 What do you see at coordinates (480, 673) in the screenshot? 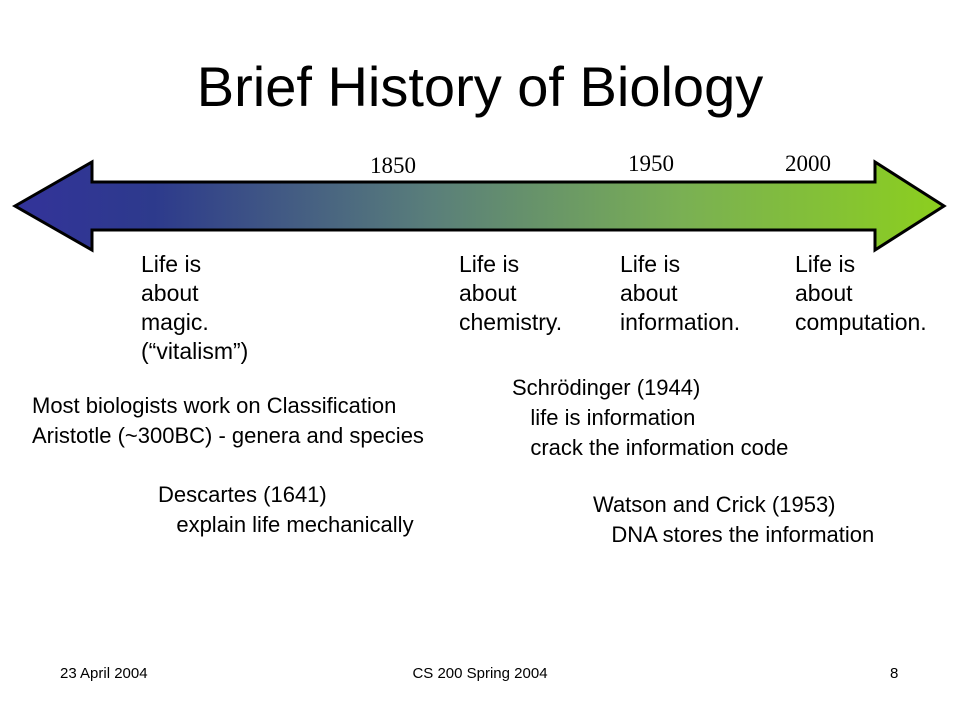
I see `footer-course: CS 200 Spring 2004` at bounding box center [480, 673].